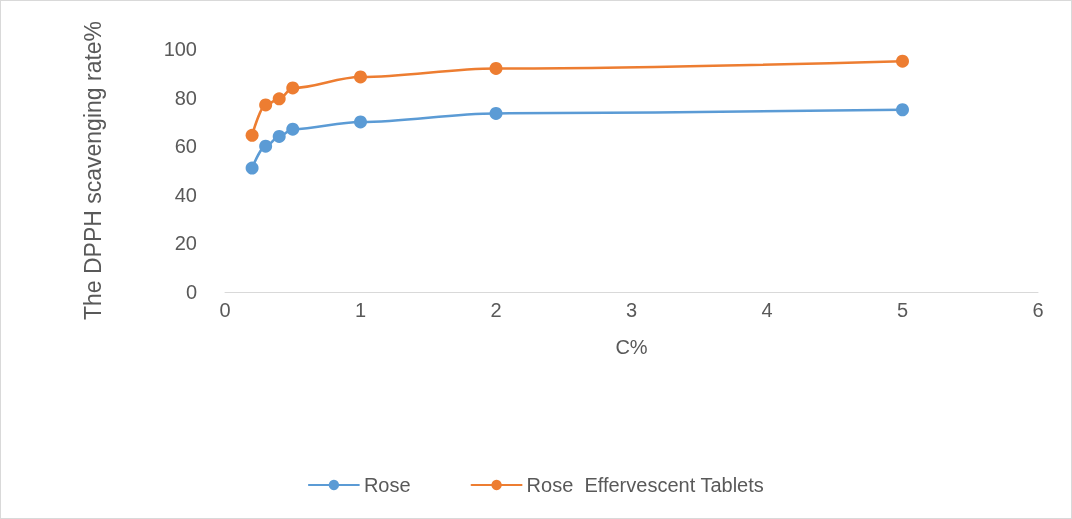 The height and width of the screenshot is (519, 1072). Describe the element at coordinates (496, 310) in the screenshot. I see `x-tick-label: 2` at that location.